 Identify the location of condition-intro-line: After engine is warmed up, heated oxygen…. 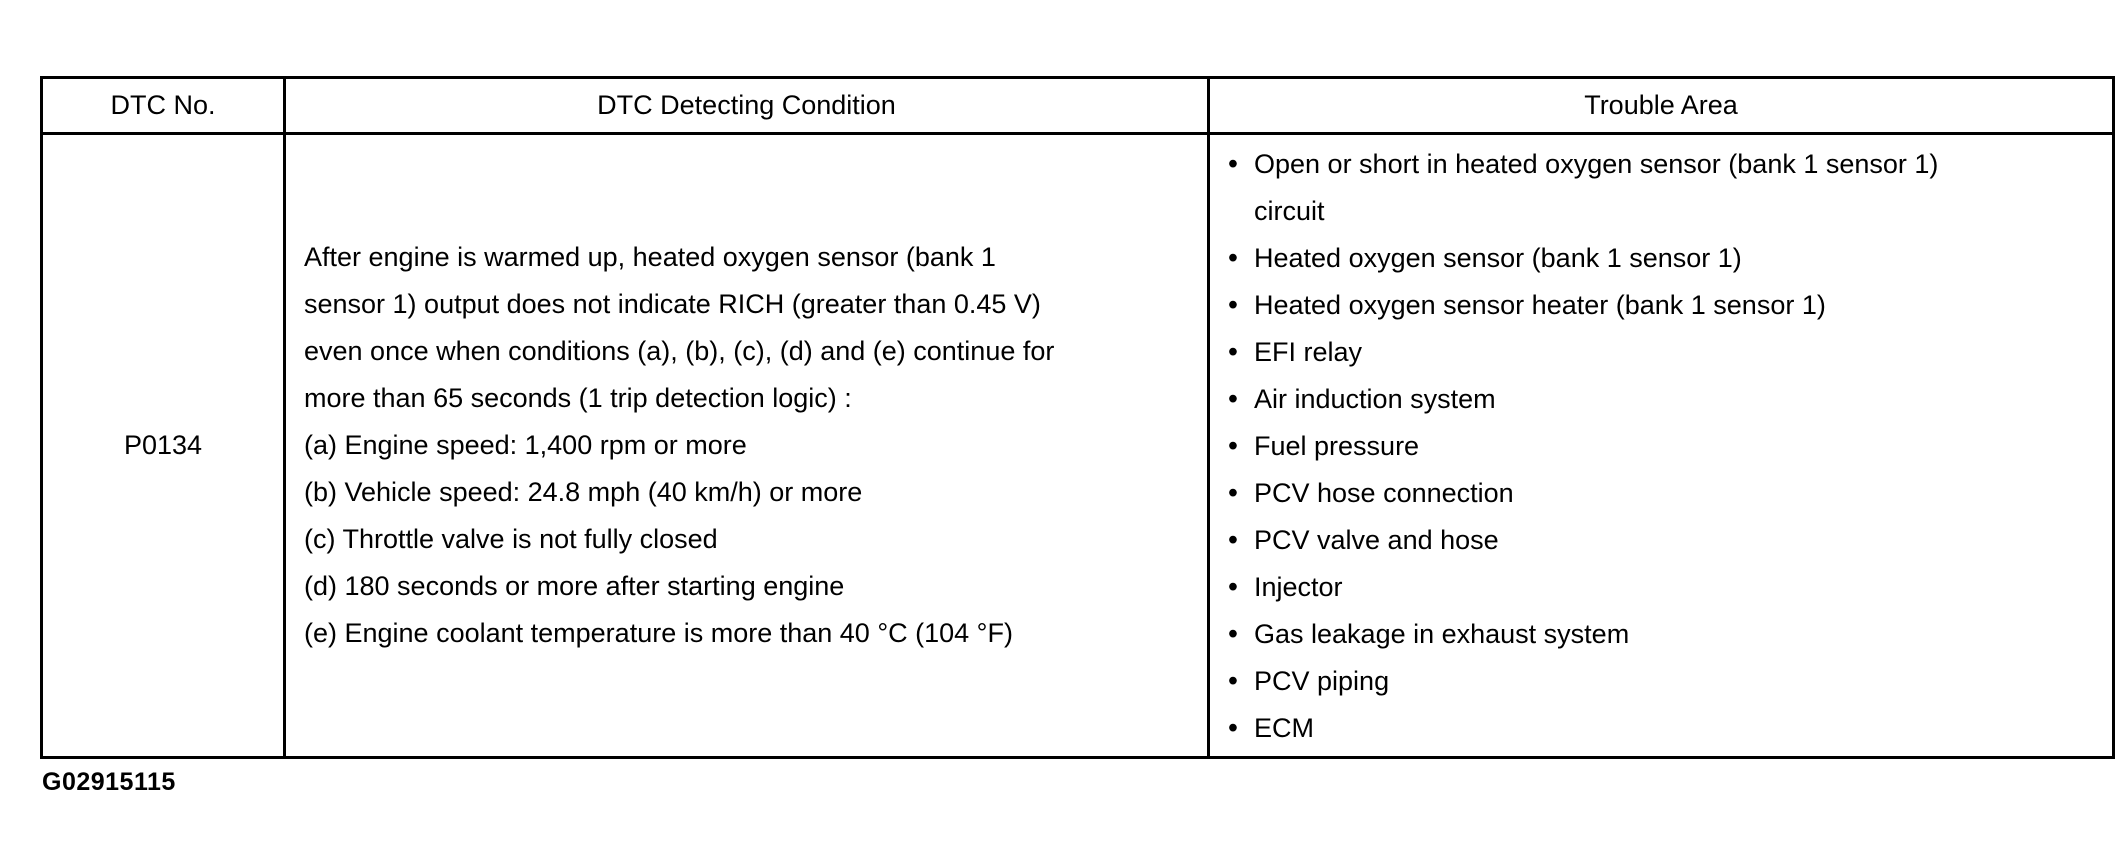
(650, 257).